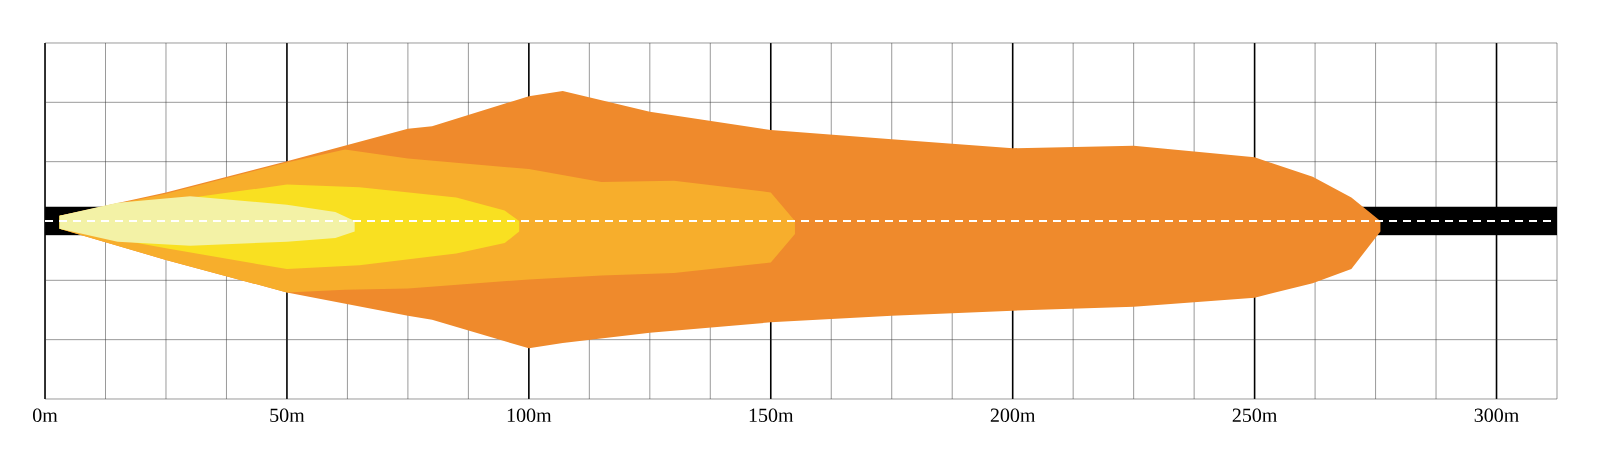 The height and width of the screenshot is (476, 1600). What do you see at coordinates (1013, 415) in the screenshot?
I see `x-tick-label: 200m` at bounding box center [1013, 415].